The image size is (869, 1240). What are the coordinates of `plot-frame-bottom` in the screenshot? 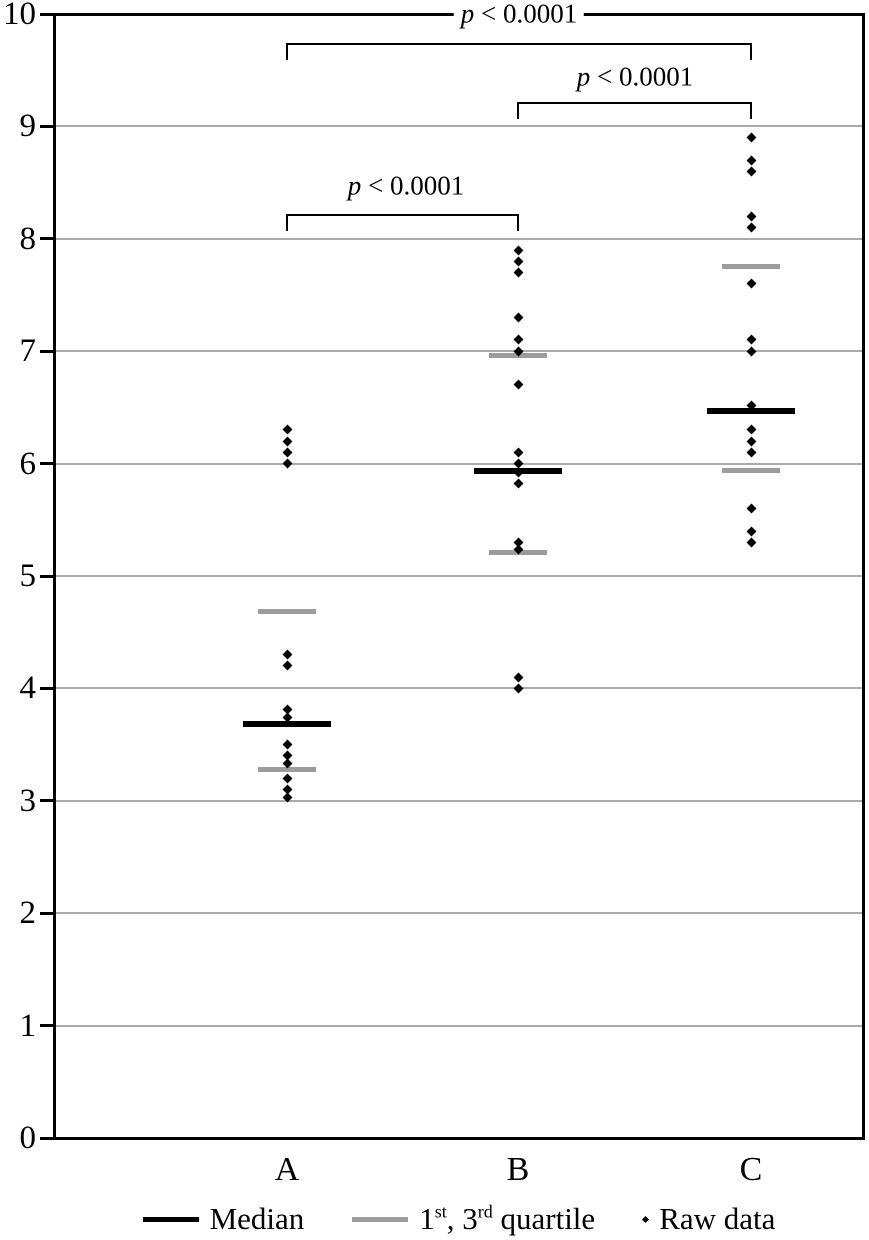 It's located at (459, 1138).